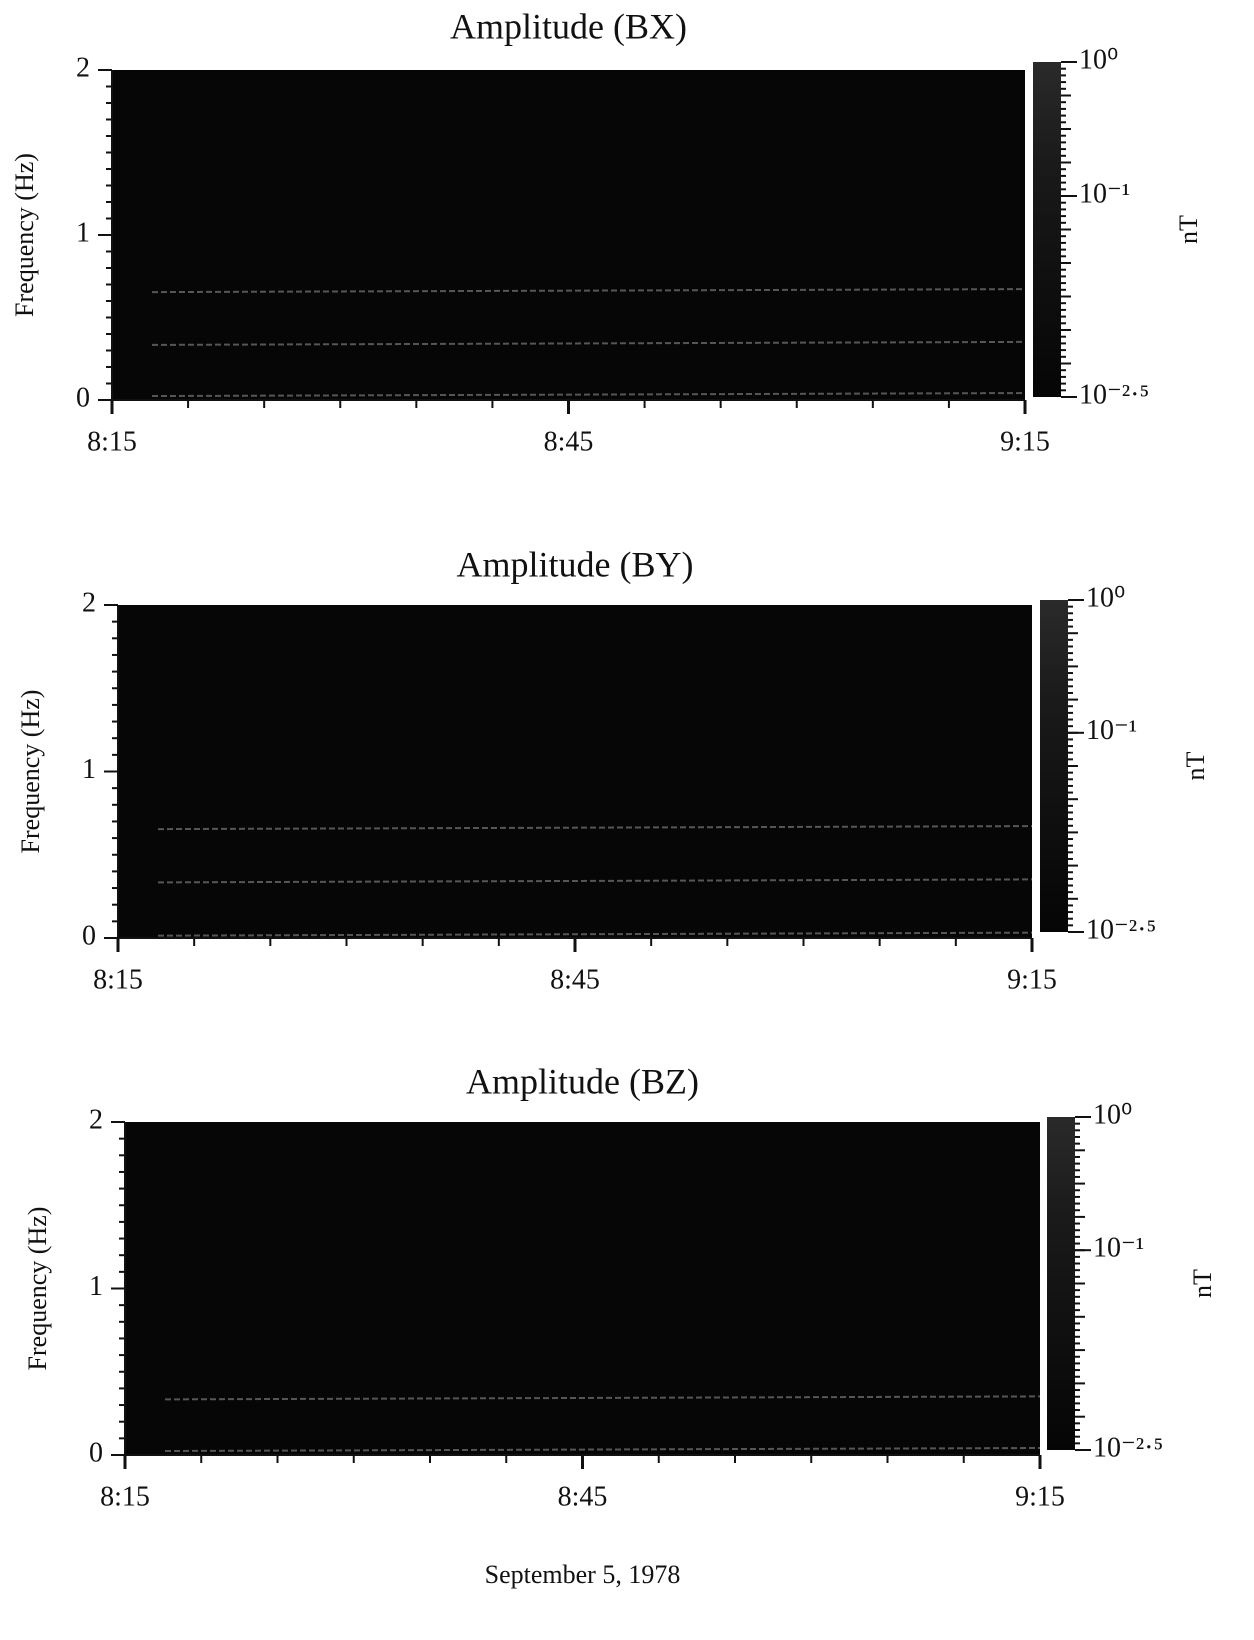  I want to click on chart-title: Amplitude (BX), so click(568, 26).